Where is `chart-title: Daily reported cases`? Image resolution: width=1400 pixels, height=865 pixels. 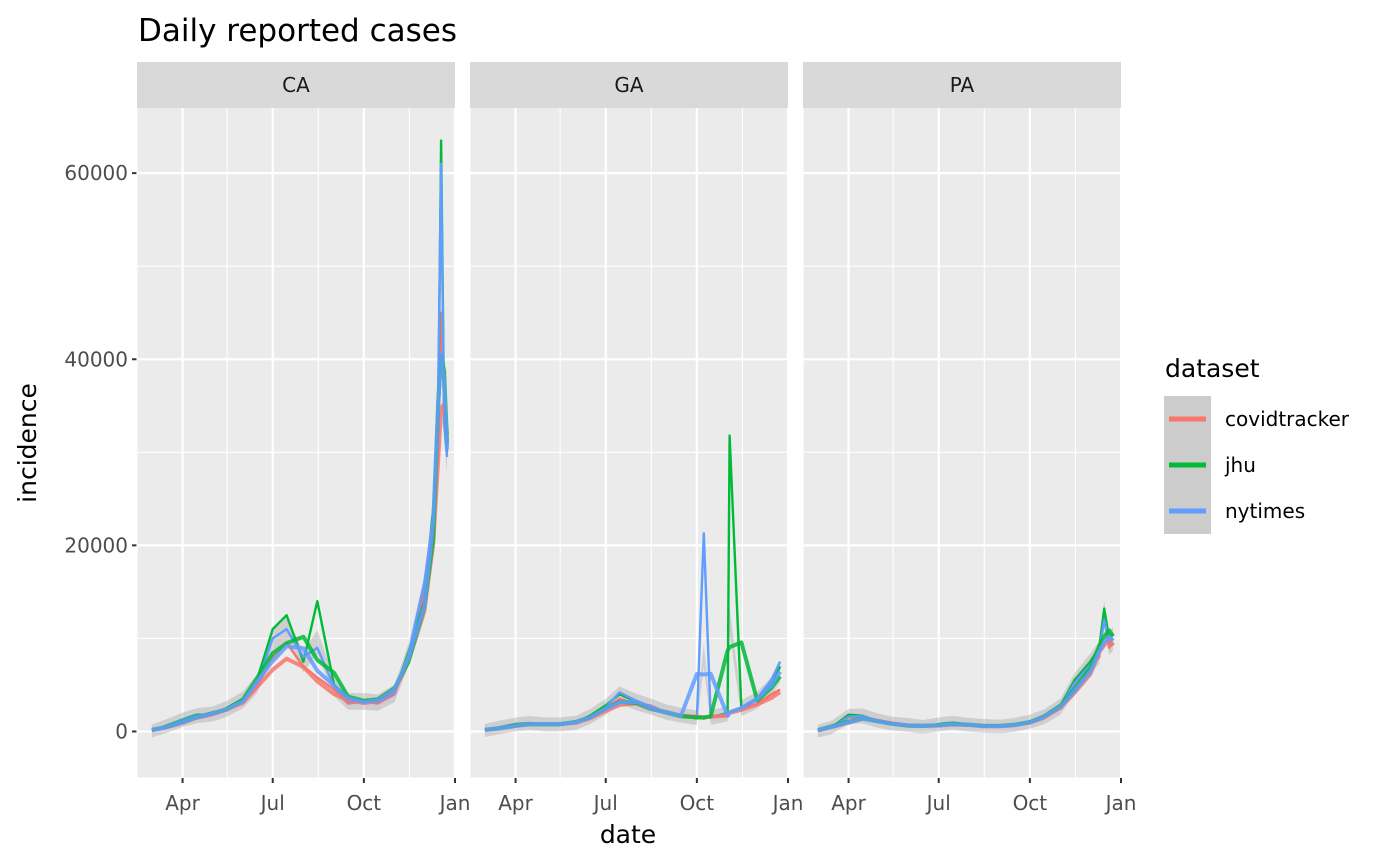 chart-title: Daily reported cases is located at coordinates (297, 31).